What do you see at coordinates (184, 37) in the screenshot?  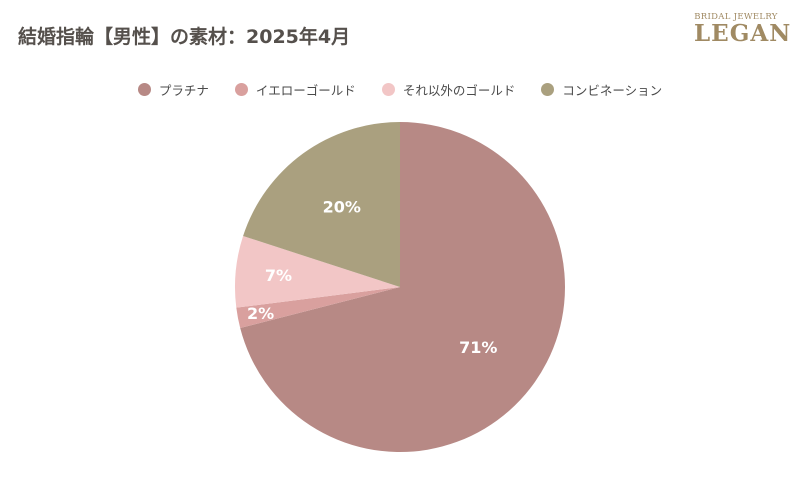 I see `chart-title: 結婚指輪【男性】の素材：2025年4月` at bounding box center [184, 37].